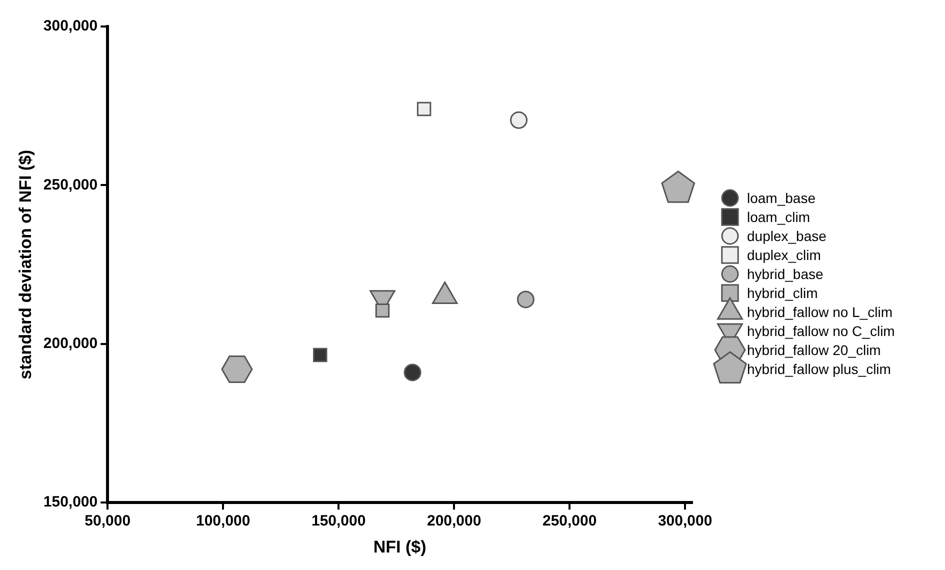 This screenshot has width=945, height=570. I want to click on legend-label: hybrid_fallow 20_clim, so click(814, 350).